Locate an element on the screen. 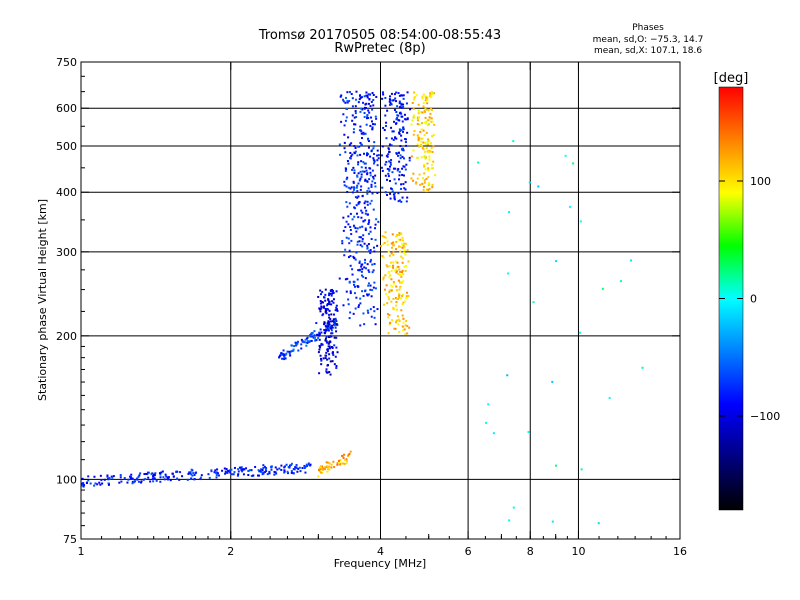 This screenshot has height=600, width=800. y-tick-label: 200 is located at coordinates (66, 336).